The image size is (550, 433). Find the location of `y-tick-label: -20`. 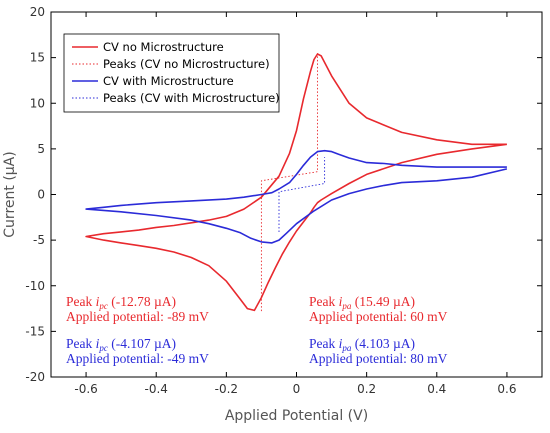

y-tick-label: -20 is located at coordinates (35, 377).